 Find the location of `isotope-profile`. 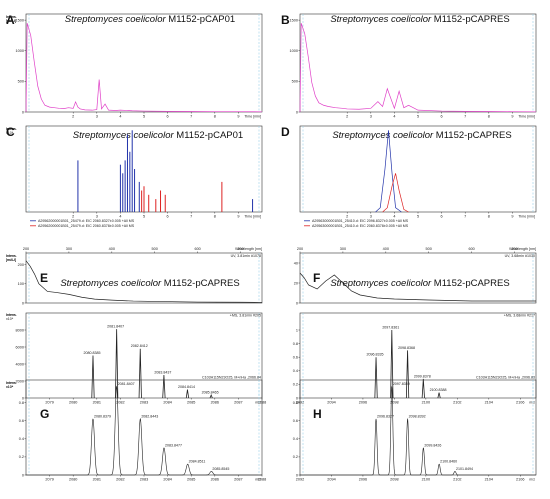

isotope-profile is located at coordinates (144, 430).